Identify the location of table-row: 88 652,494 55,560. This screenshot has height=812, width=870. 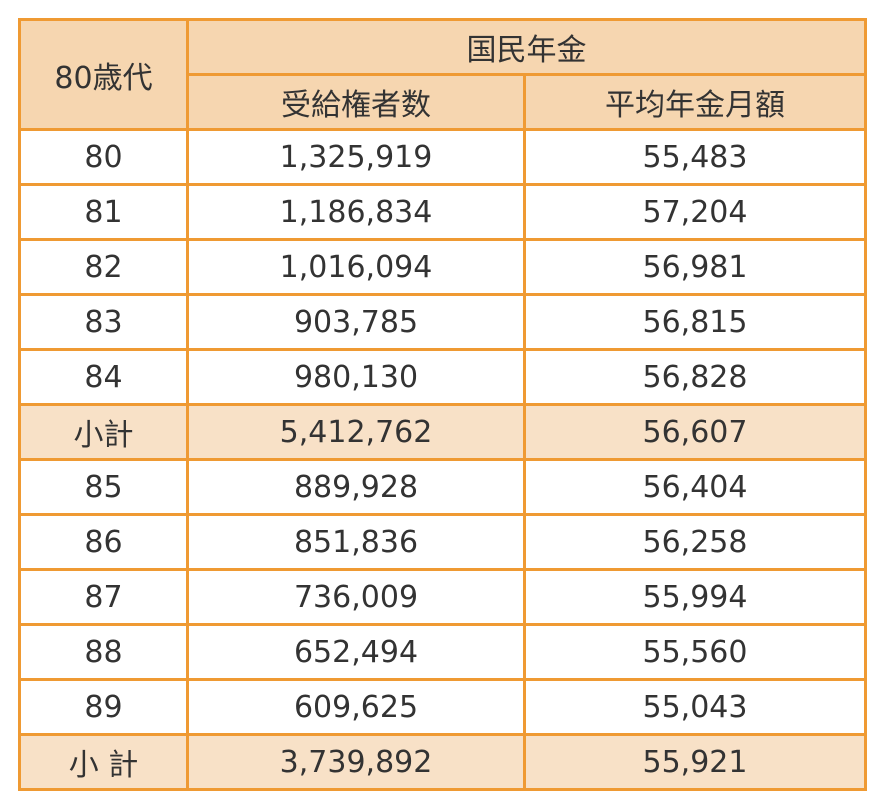
(442, 652).